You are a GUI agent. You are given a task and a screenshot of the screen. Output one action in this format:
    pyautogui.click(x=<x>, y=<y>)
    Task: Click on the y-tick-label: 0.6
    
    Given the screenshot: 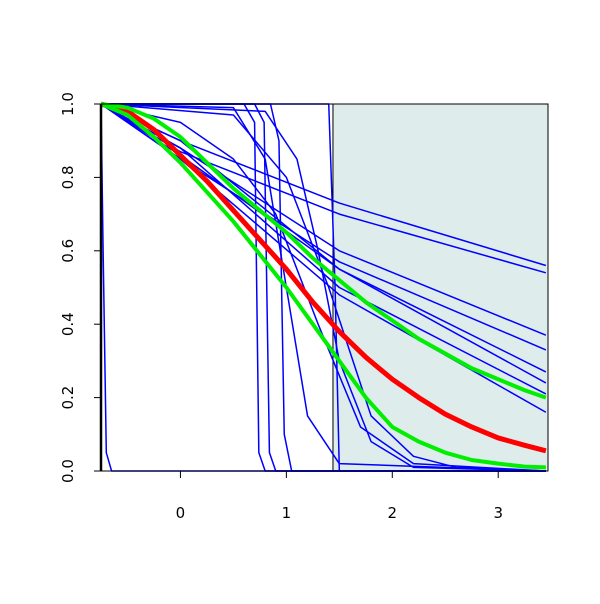 What is the action you would take?
    pyautogui.click(x=68, y=251)
    